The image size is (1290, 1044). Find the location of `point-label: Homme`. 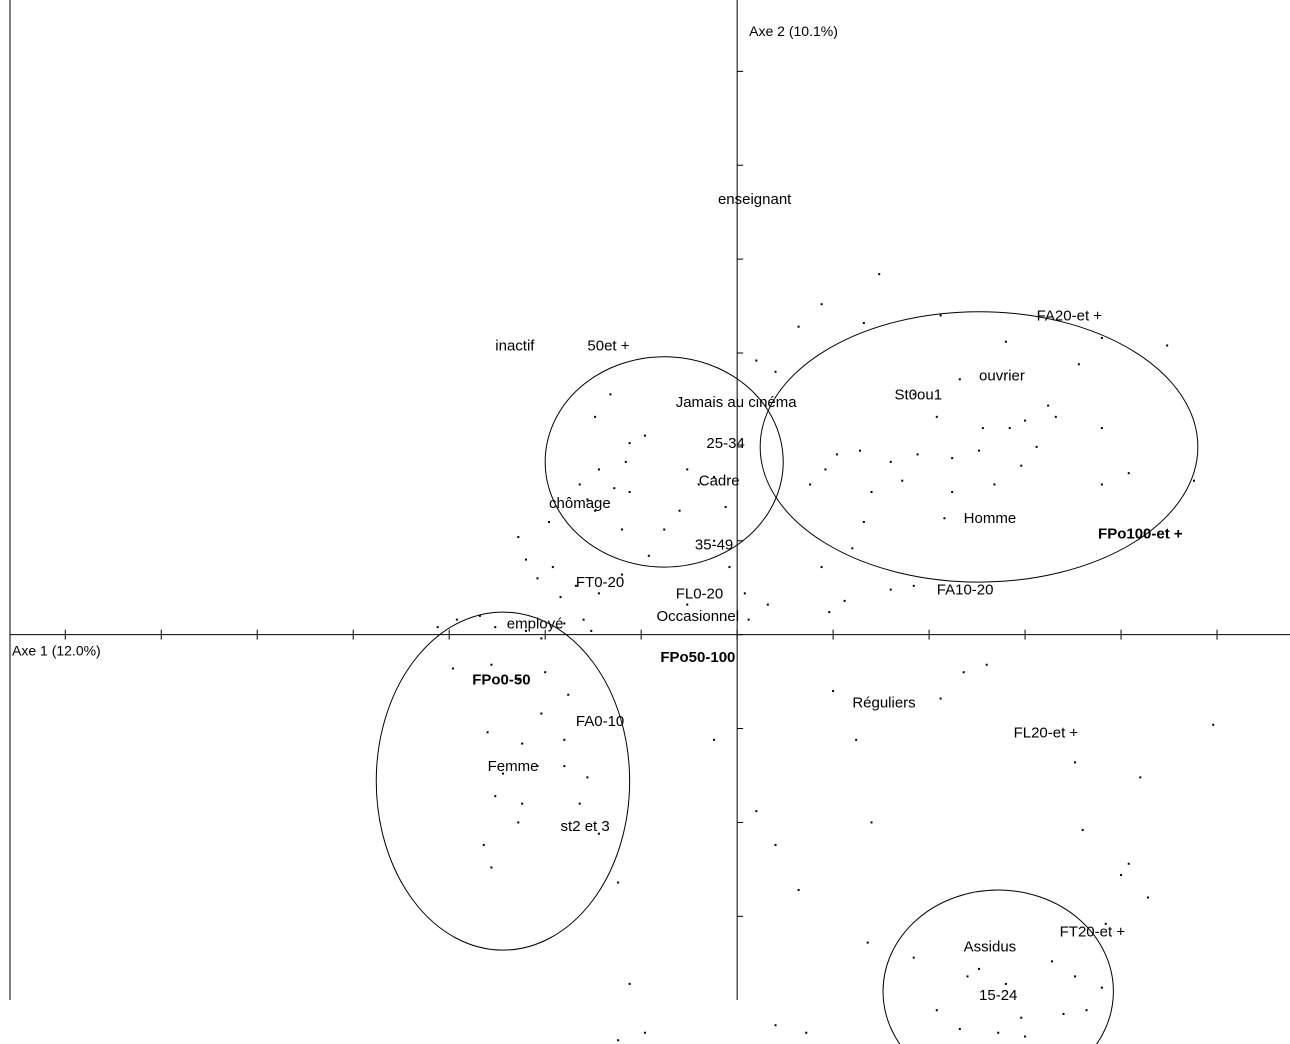

point-label: Homme is located at coordinates (990, 518).